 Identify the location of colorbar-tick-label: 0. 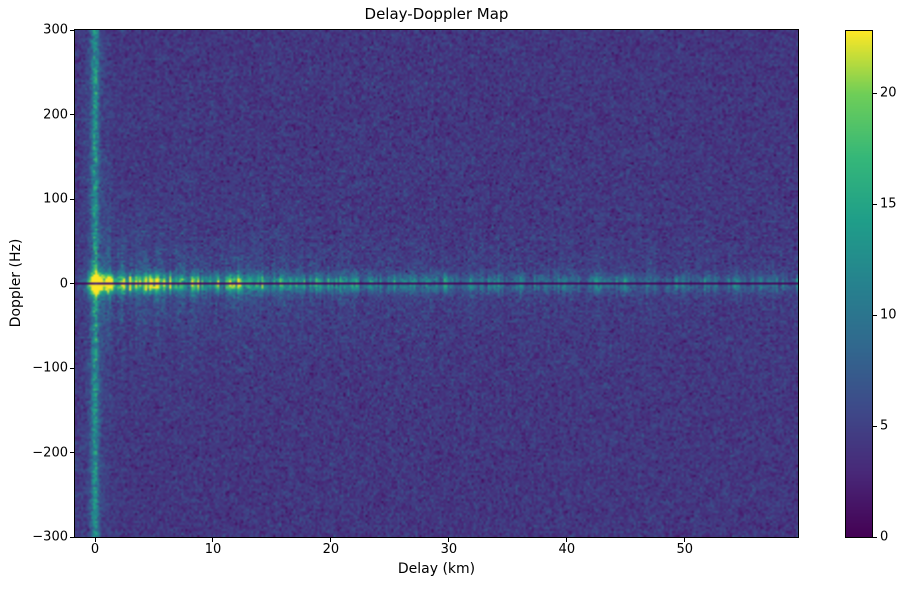
(884, 537).